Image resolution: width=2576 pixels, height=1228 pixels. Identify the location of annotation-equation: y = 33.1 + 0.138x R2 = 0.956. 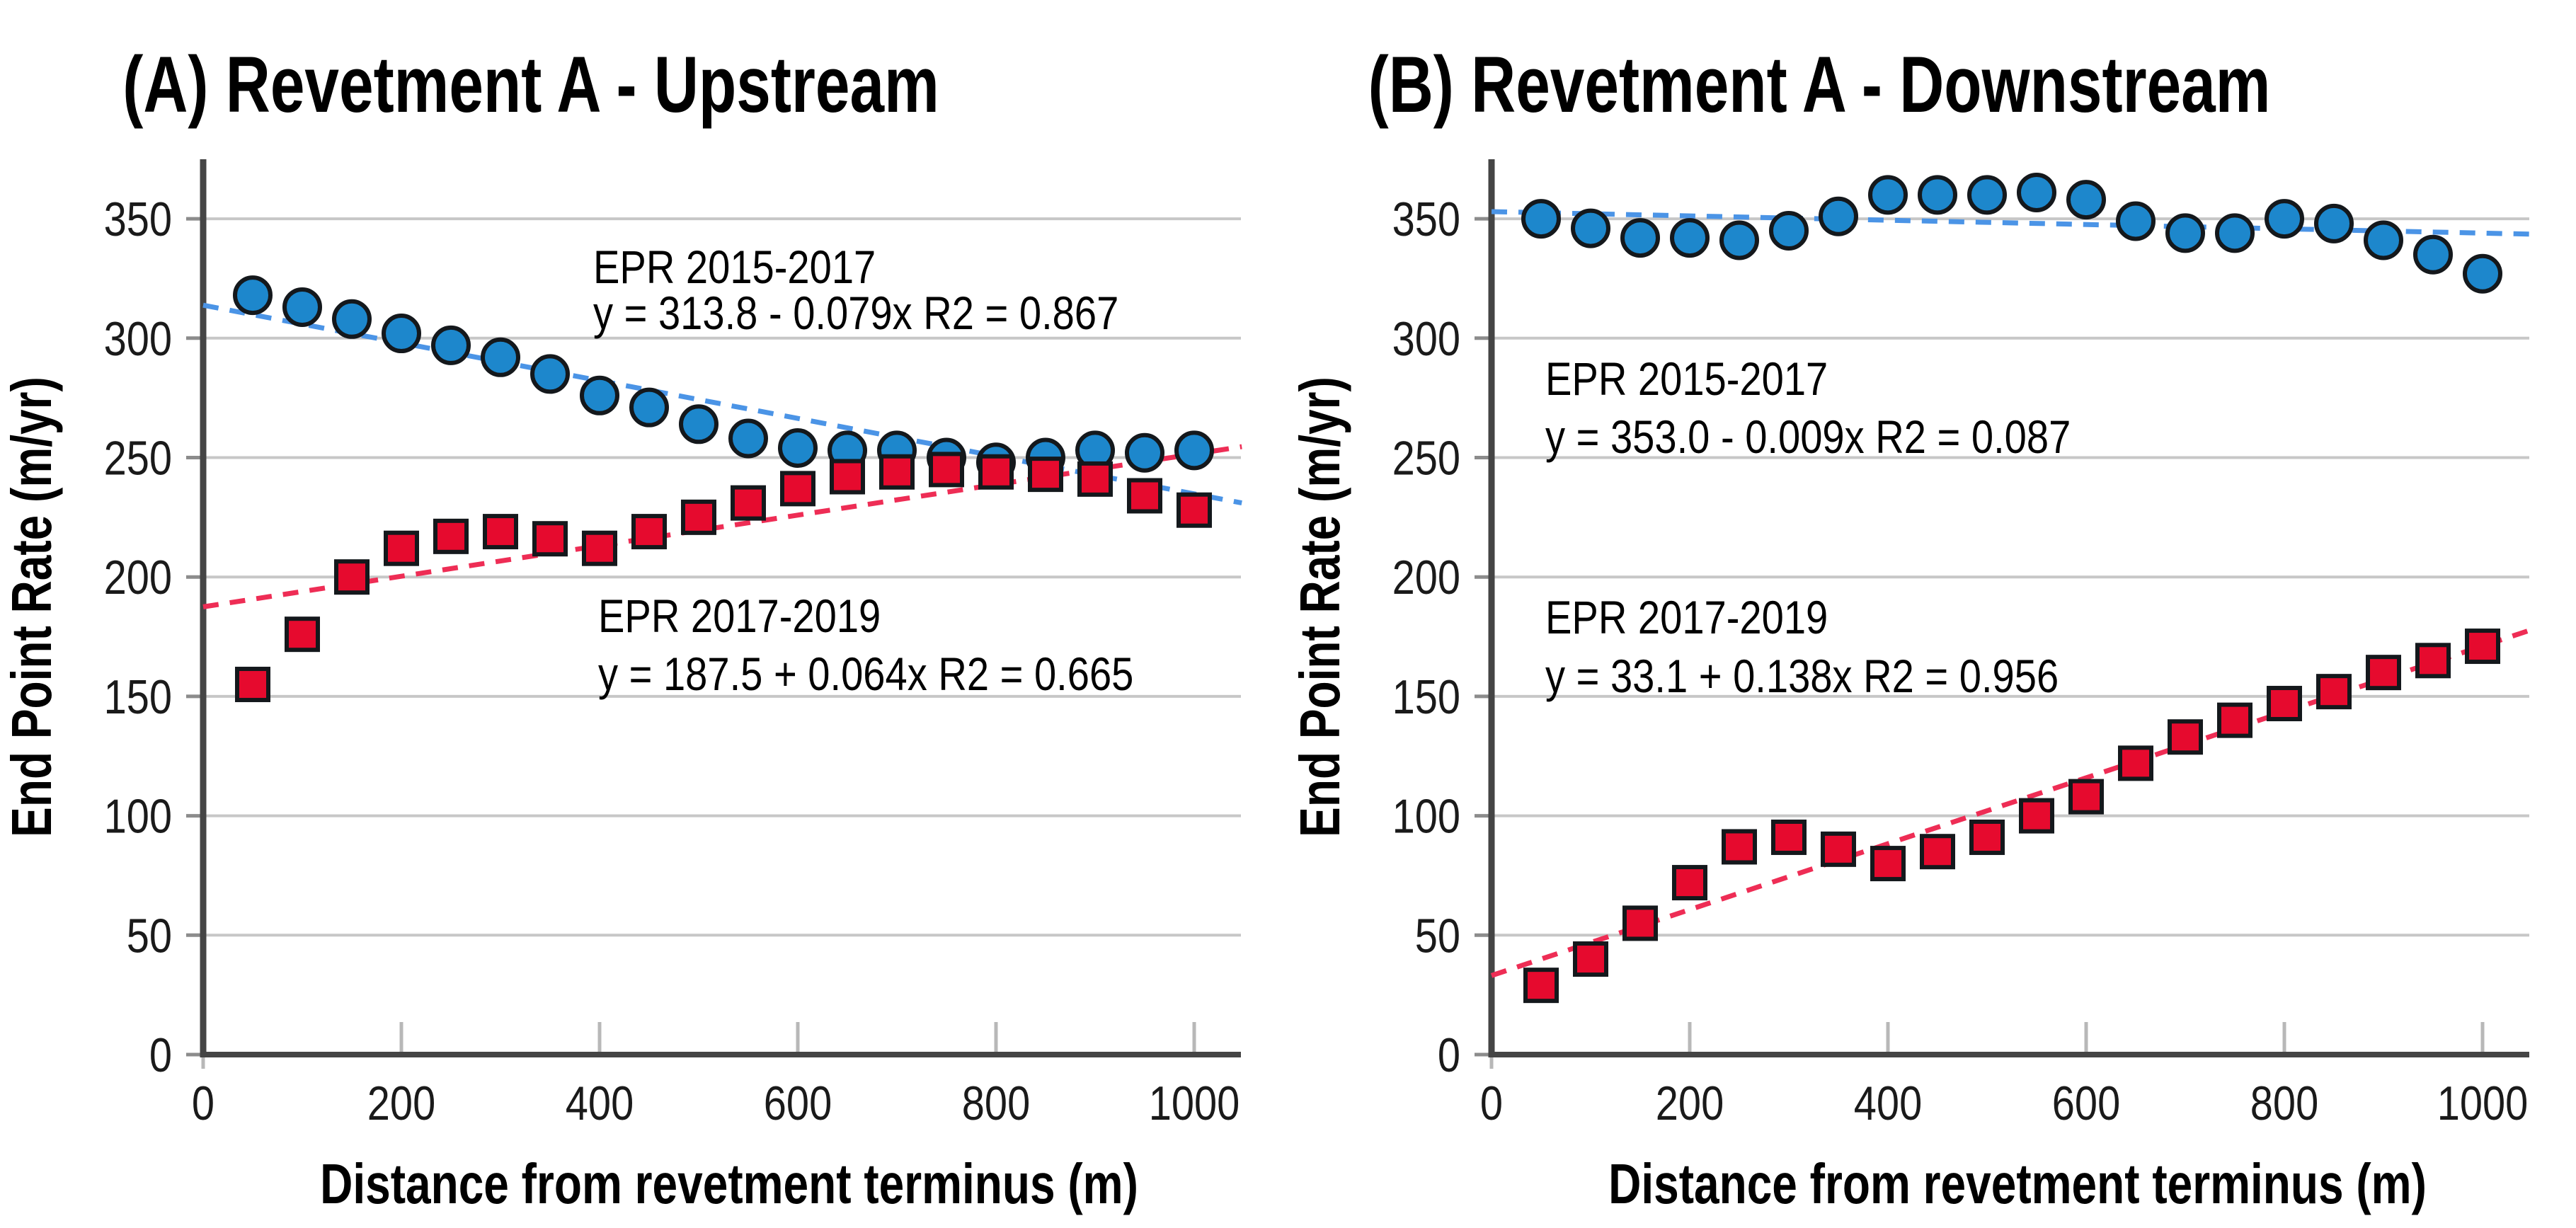
(1802, 676).